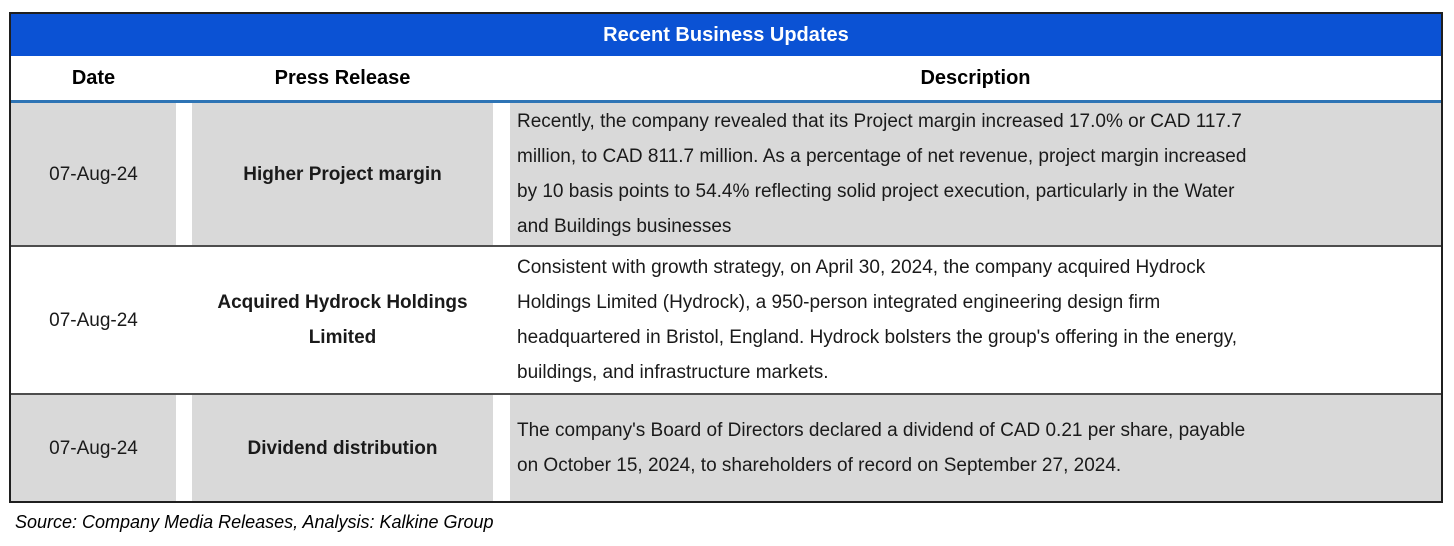 The width and height of the screenshot is (1454, 546). I want to click on press-release-cell: Acquired Hydrock Holdings Limited, so click(342, 320).